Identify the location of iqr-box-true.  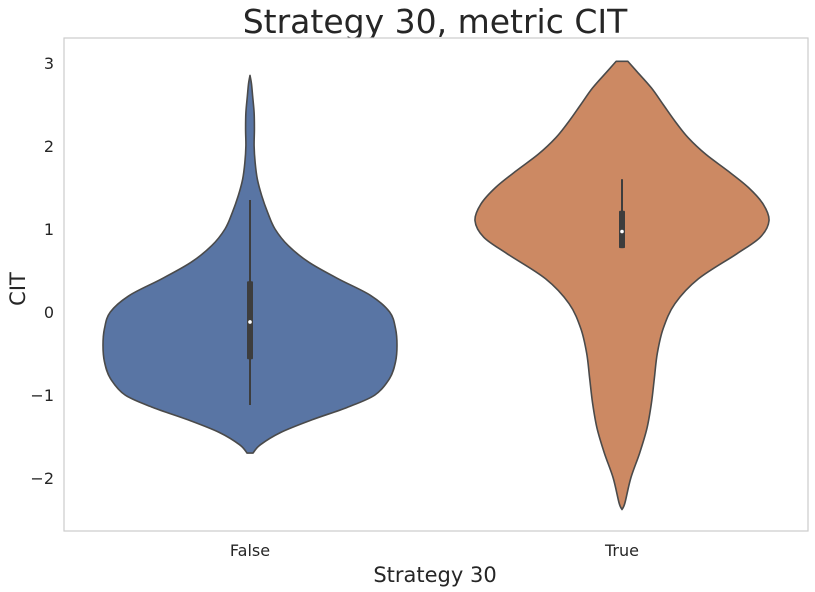
(622, 229).